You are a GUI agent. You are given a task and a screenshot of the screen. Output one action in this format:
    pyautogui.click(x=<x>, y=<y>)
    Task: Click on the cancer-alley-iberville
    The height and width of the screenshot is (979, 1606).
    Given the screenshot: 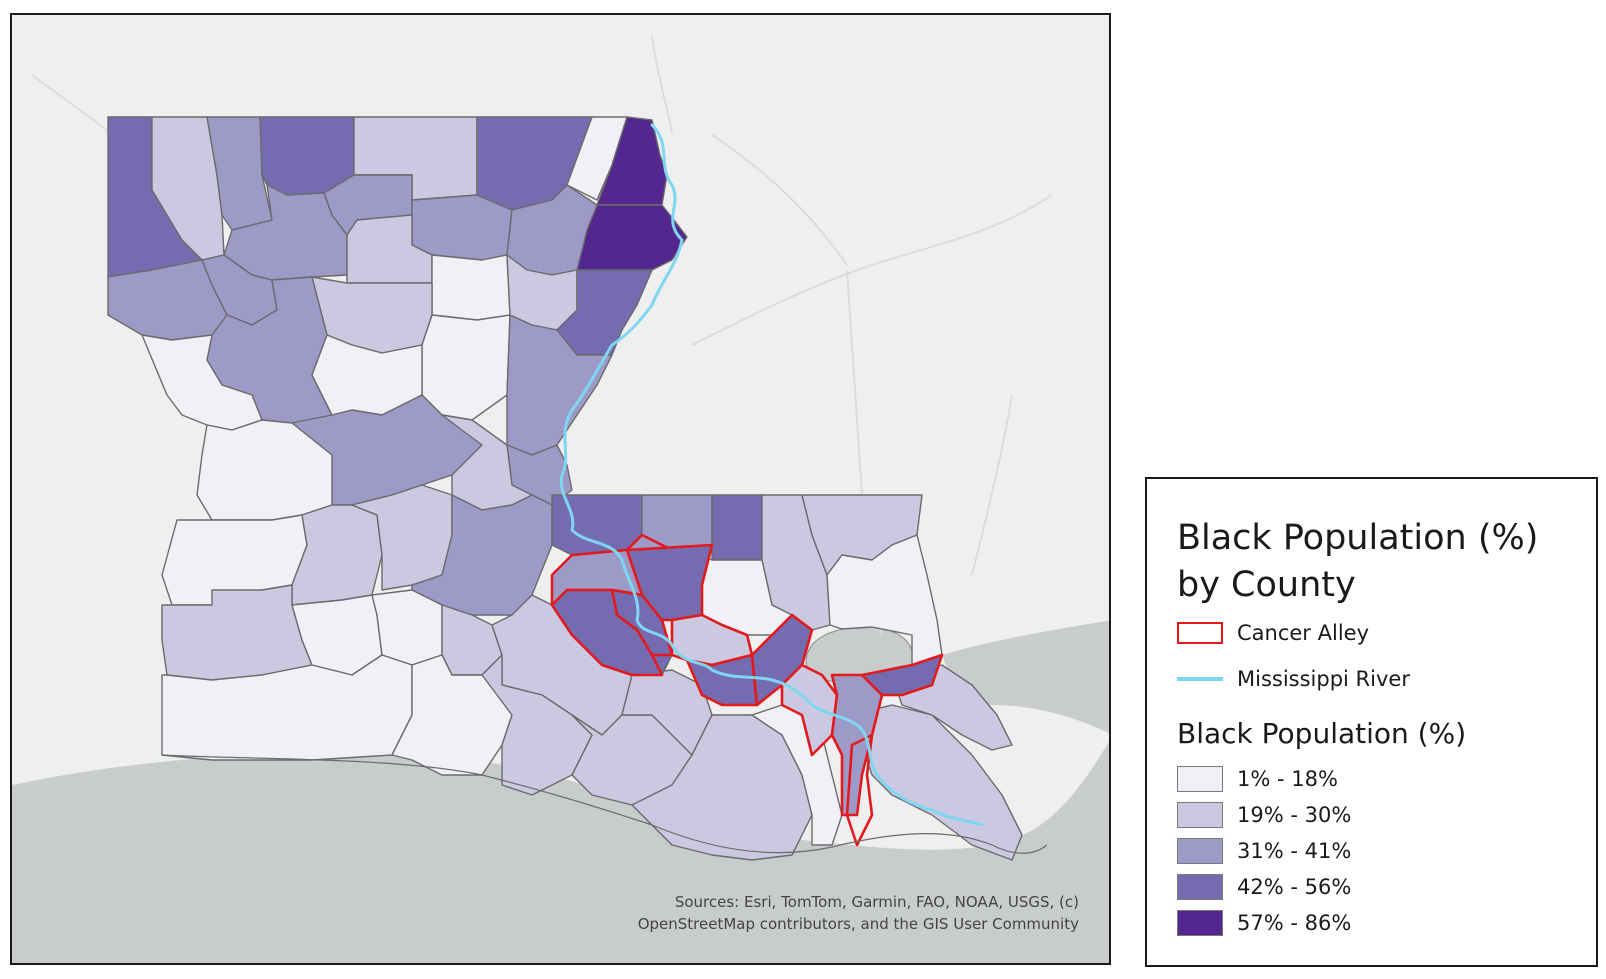 What is the action you would take?
    pyautogui.click(x=607, y=632)
    